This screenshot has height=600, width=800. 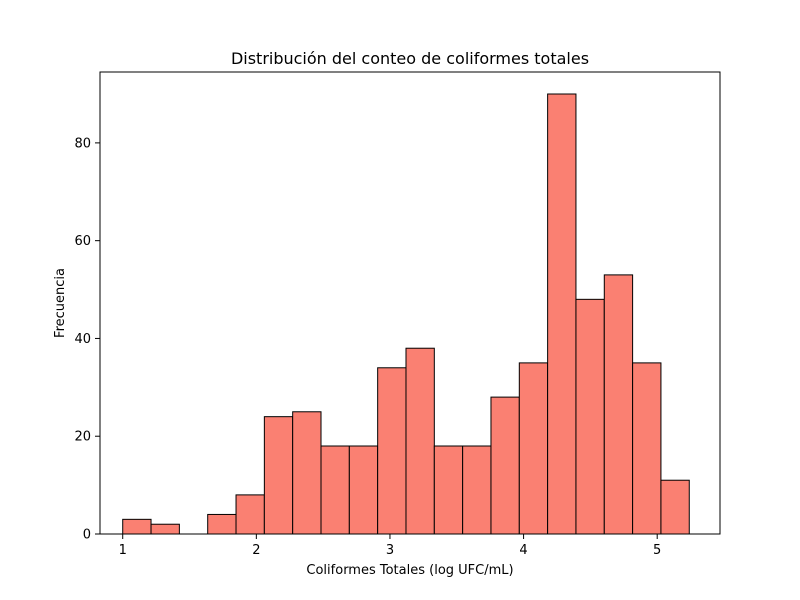 I want to click on x-tick-label: 5, so click(x=657, y=550).